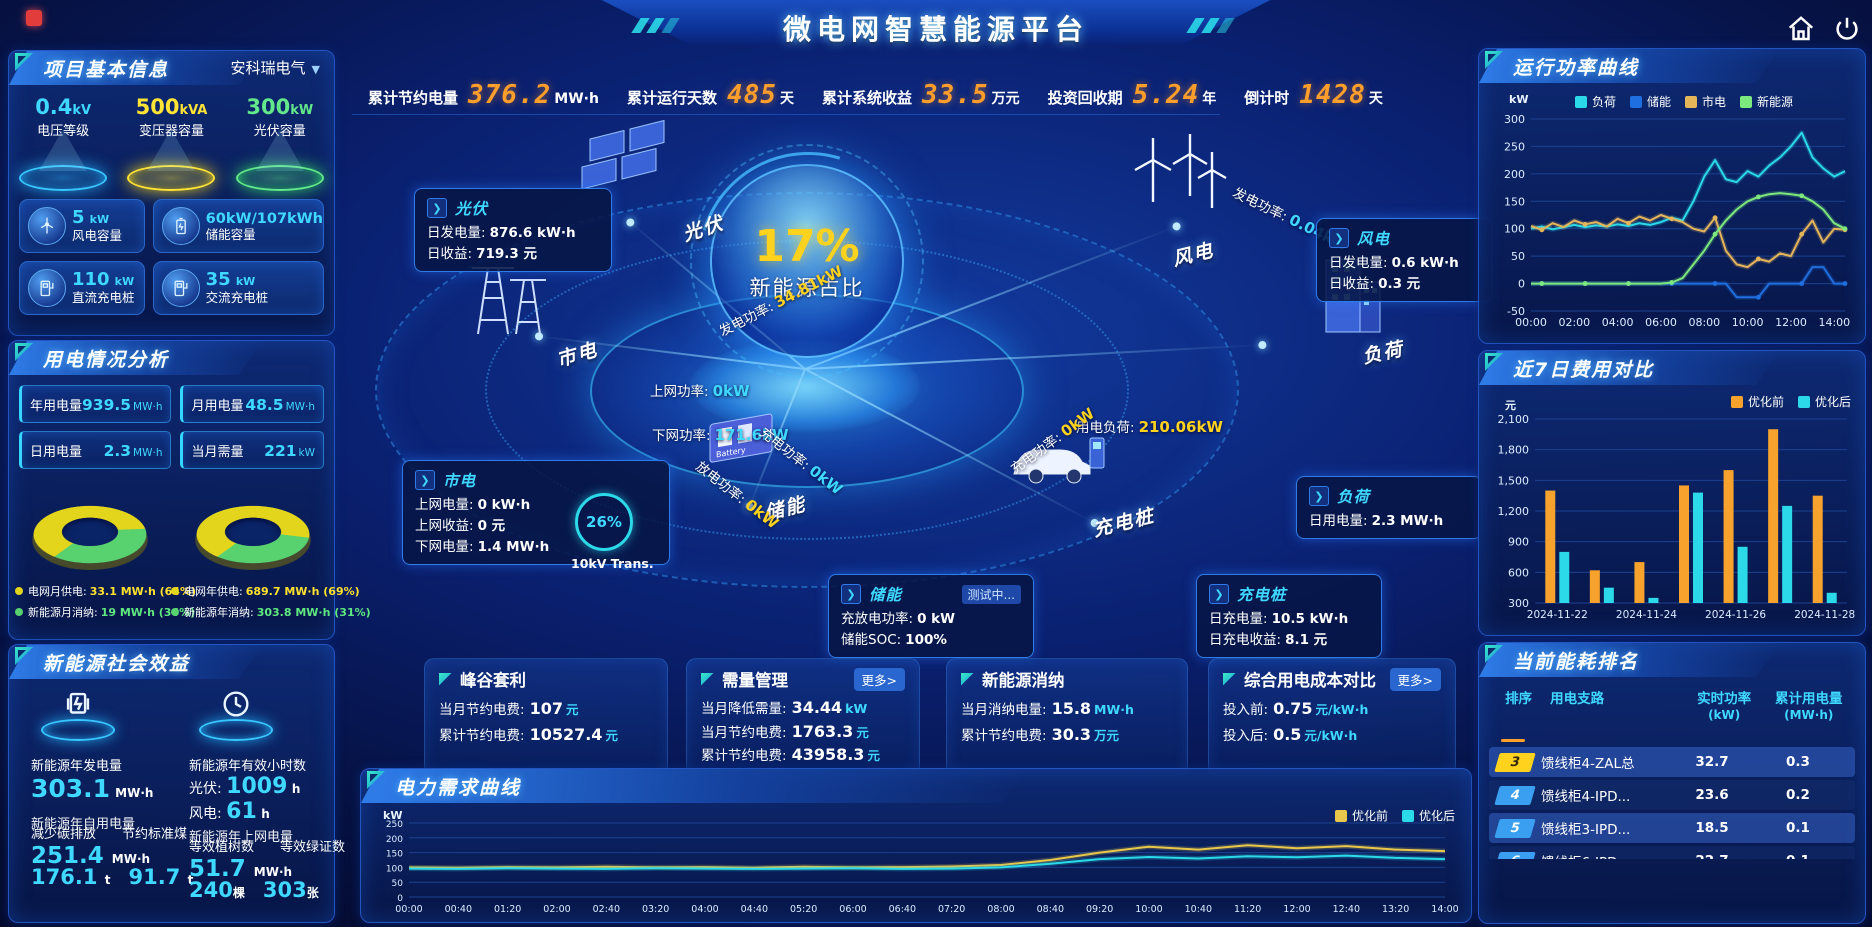 The image size is (1872, 927). Describe the element at coordinates (117, 664) in the screenshot. I see `panel-title: 新能源社会效益` at that location.